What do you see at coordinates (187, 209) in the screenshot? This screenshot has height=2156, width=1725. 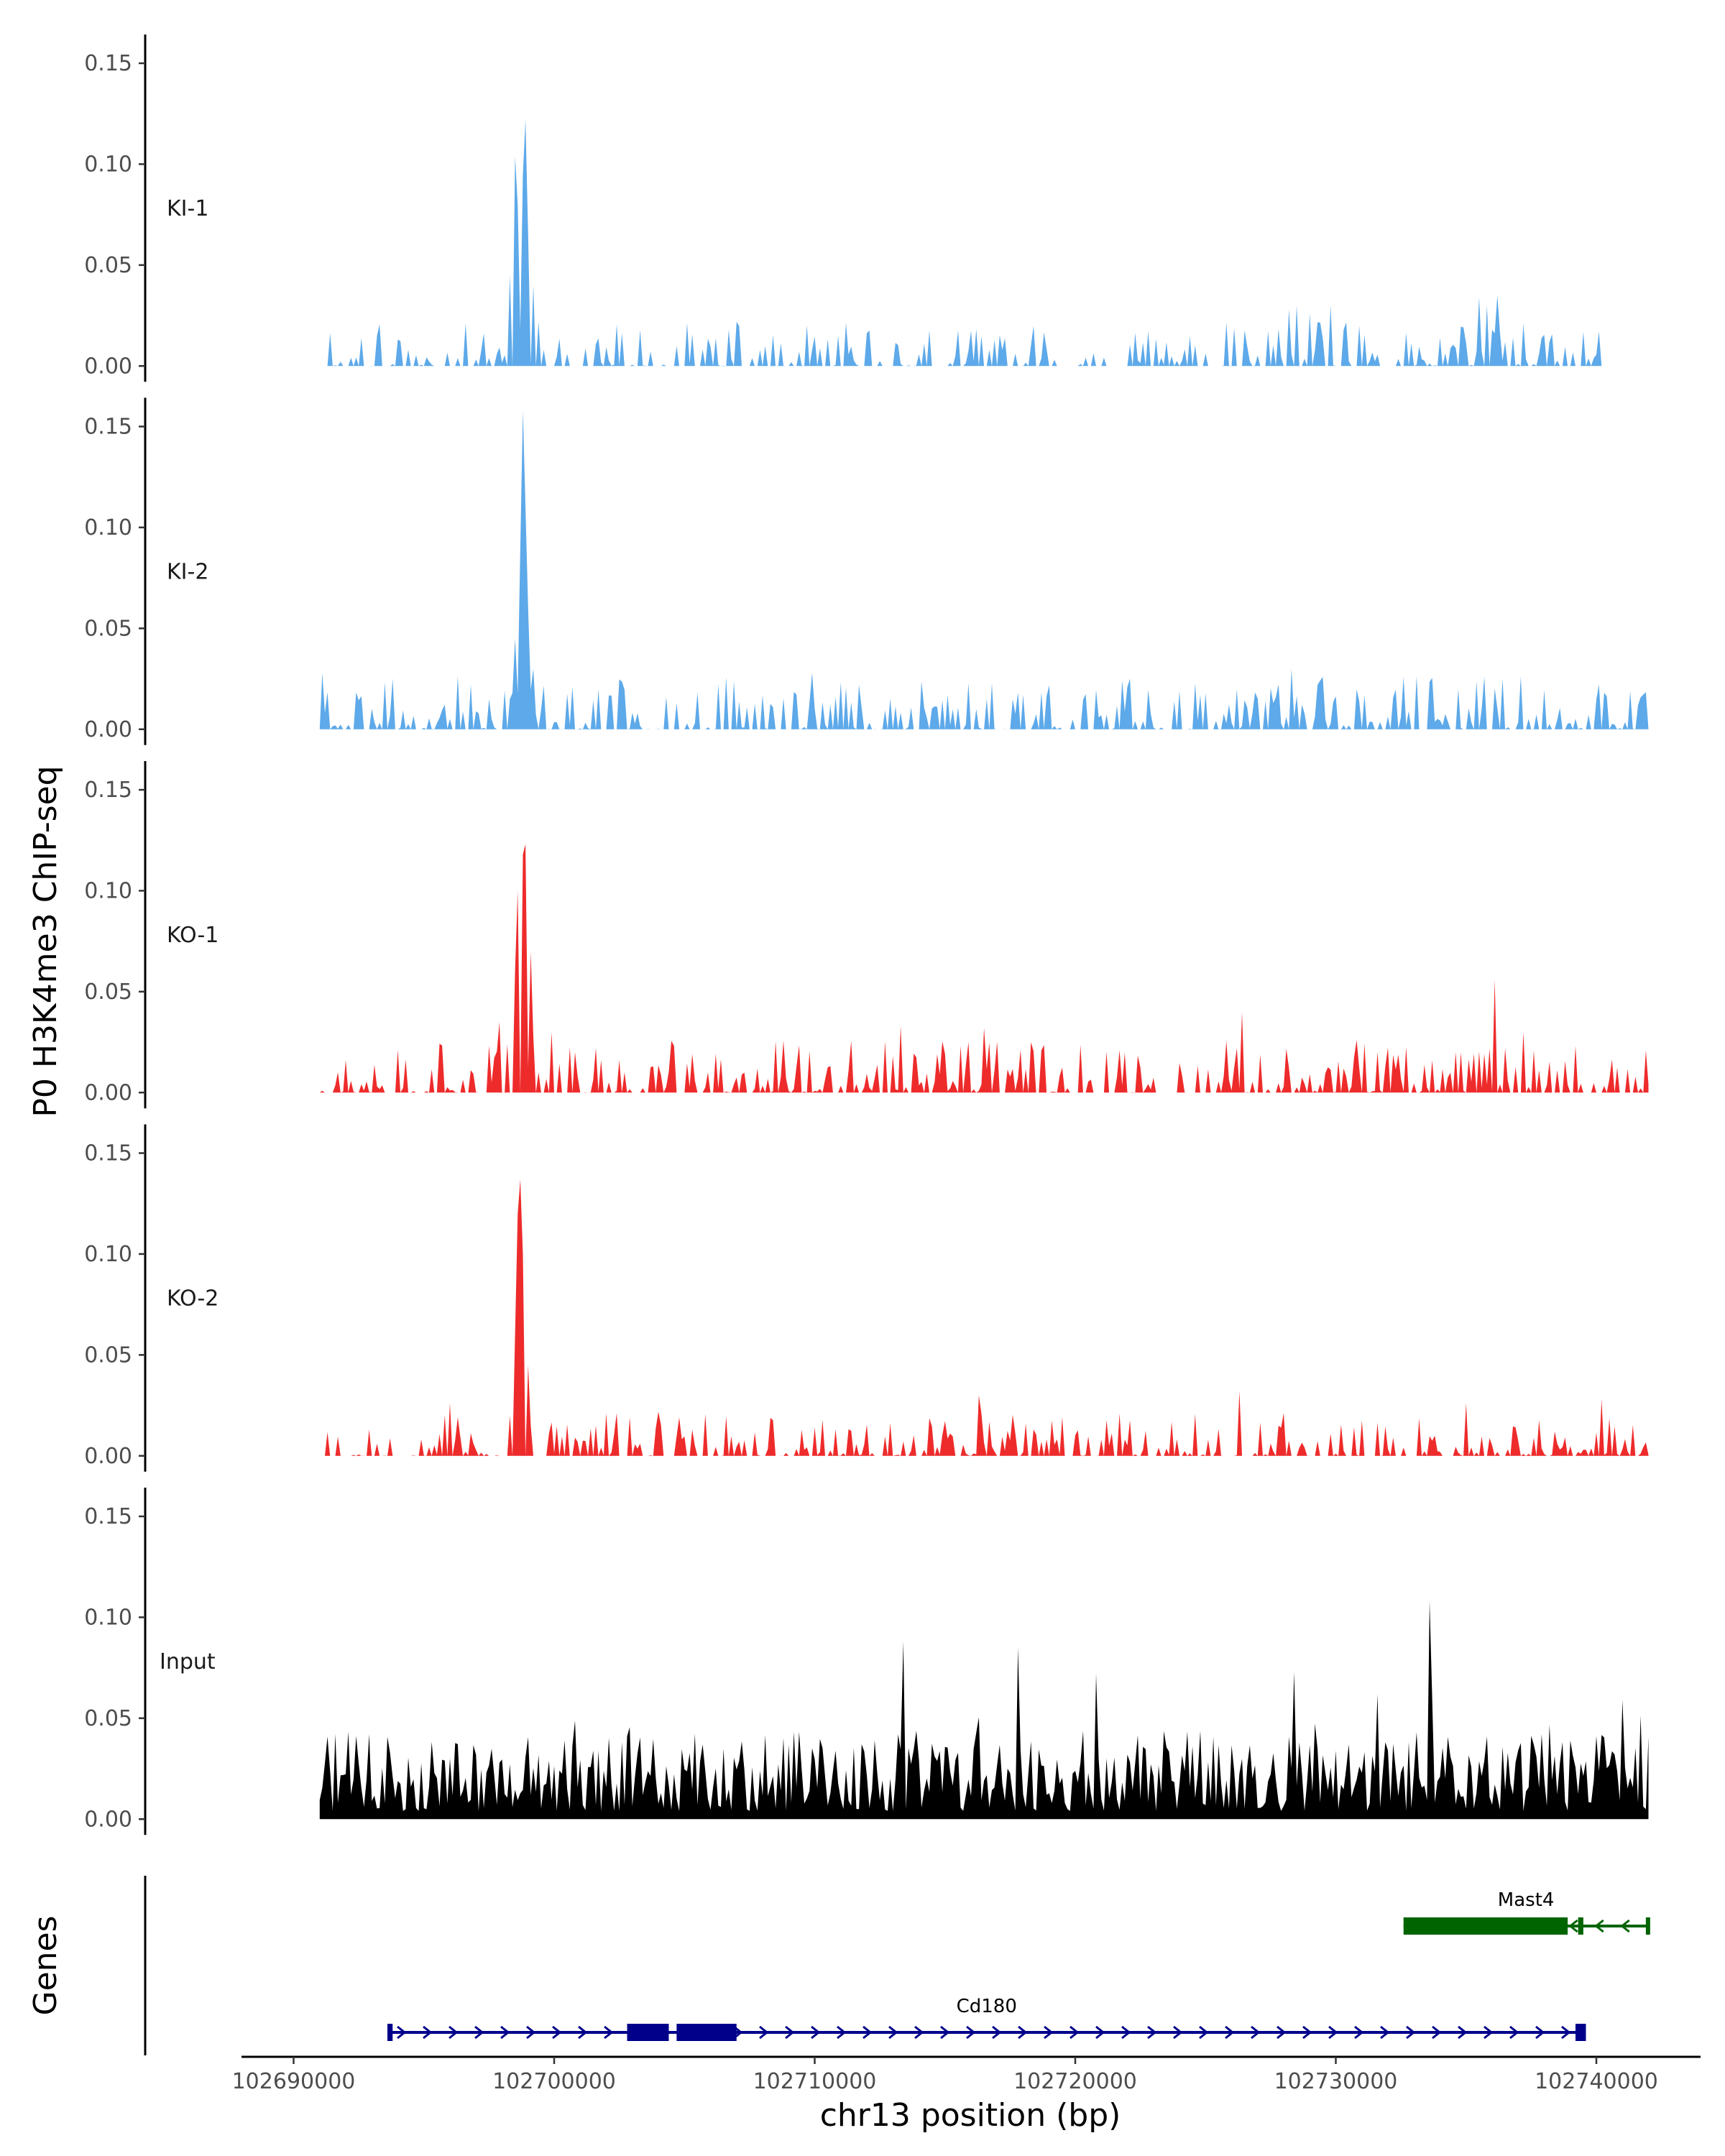 I see `track-label: KI-1` at bounding box center [187, 209].